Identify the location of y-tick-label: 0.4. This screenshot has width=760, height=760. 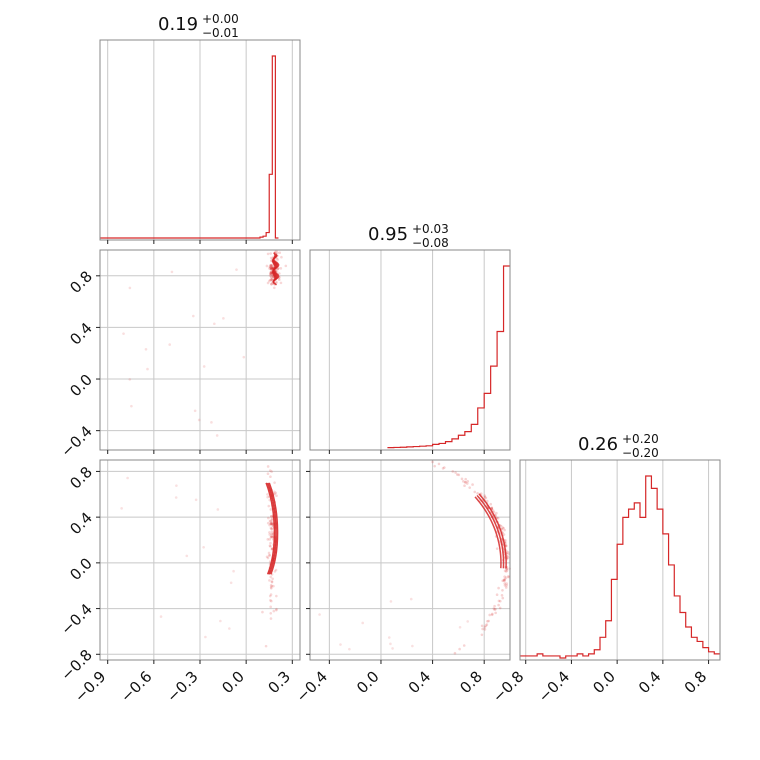
(81, 334).